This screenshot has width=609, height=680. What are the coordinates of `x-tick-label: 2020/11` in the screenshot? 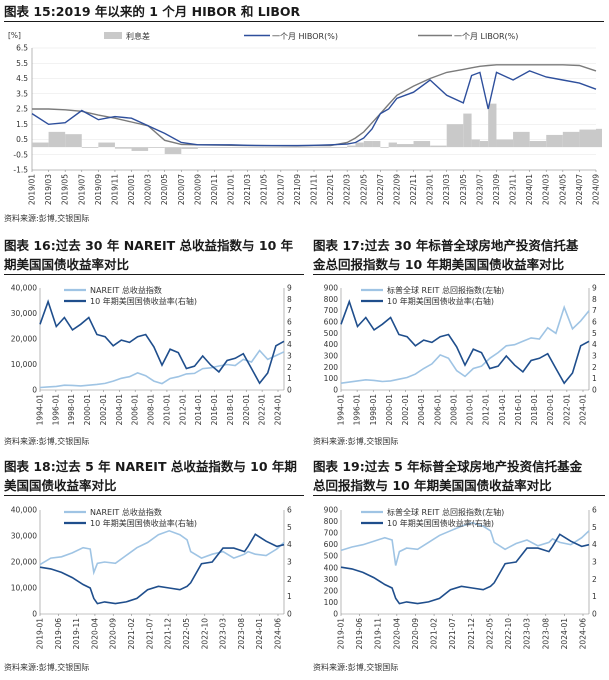 It's located at (214, 189).